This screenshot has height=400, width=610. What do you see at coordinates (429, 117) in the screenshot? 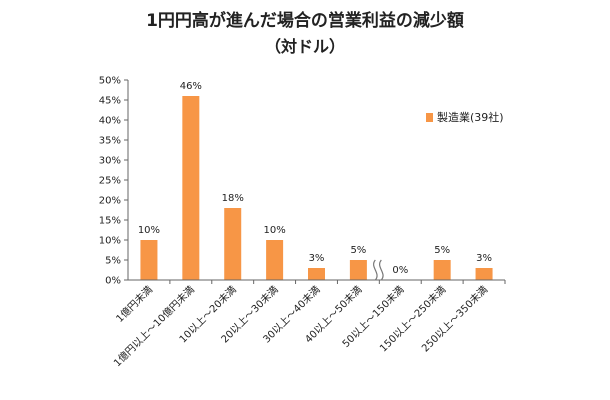
I see `legend-swatch` at bounding box center [429, 117].